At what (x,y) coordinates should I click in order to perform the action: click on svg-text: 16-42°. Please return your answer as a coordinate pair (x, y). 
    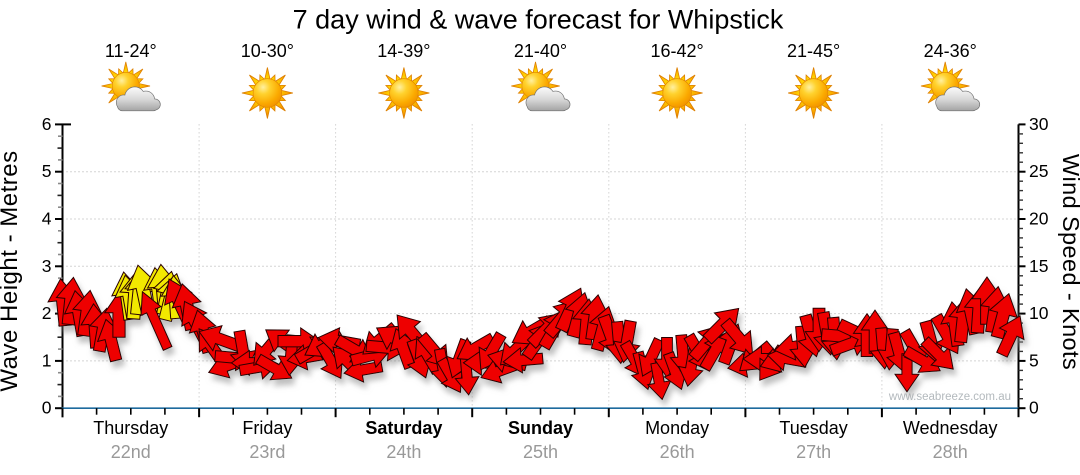
    Looking at the image, I should click on (676, 51).